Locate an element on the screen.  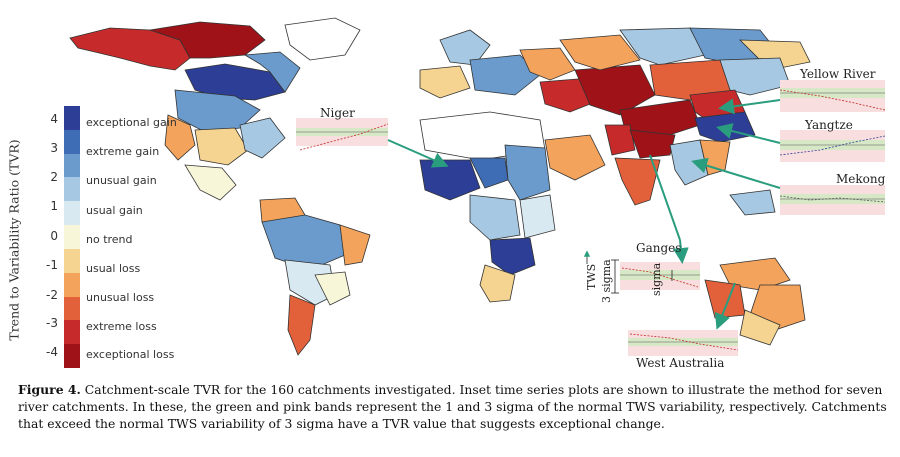
catchment-siberia-west is located at coordinates (600, 52).